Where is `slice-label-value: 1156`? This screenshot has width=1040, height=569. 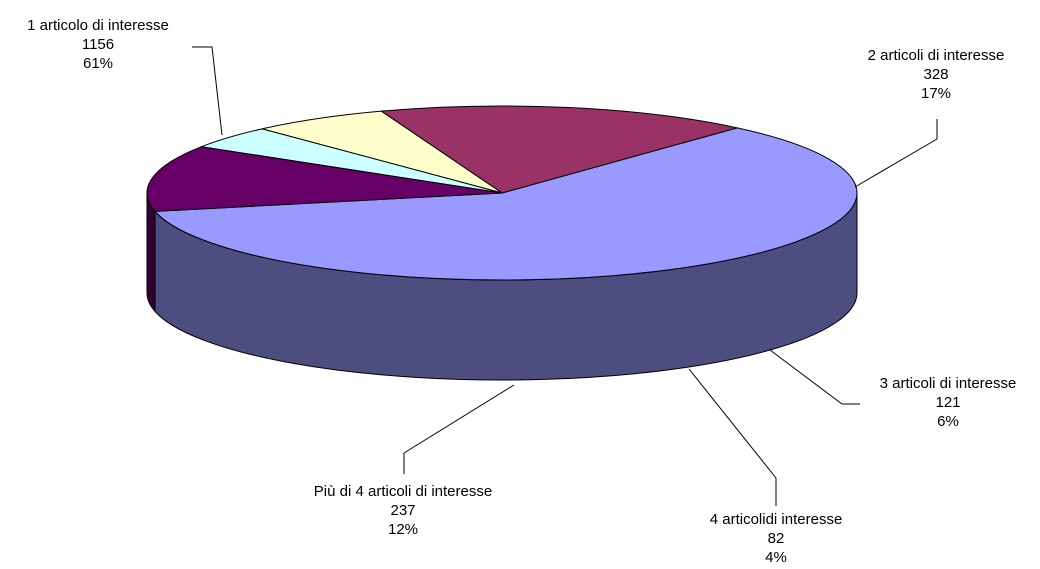 slice-label-value: 1156 is located at coordinates (98, 44).